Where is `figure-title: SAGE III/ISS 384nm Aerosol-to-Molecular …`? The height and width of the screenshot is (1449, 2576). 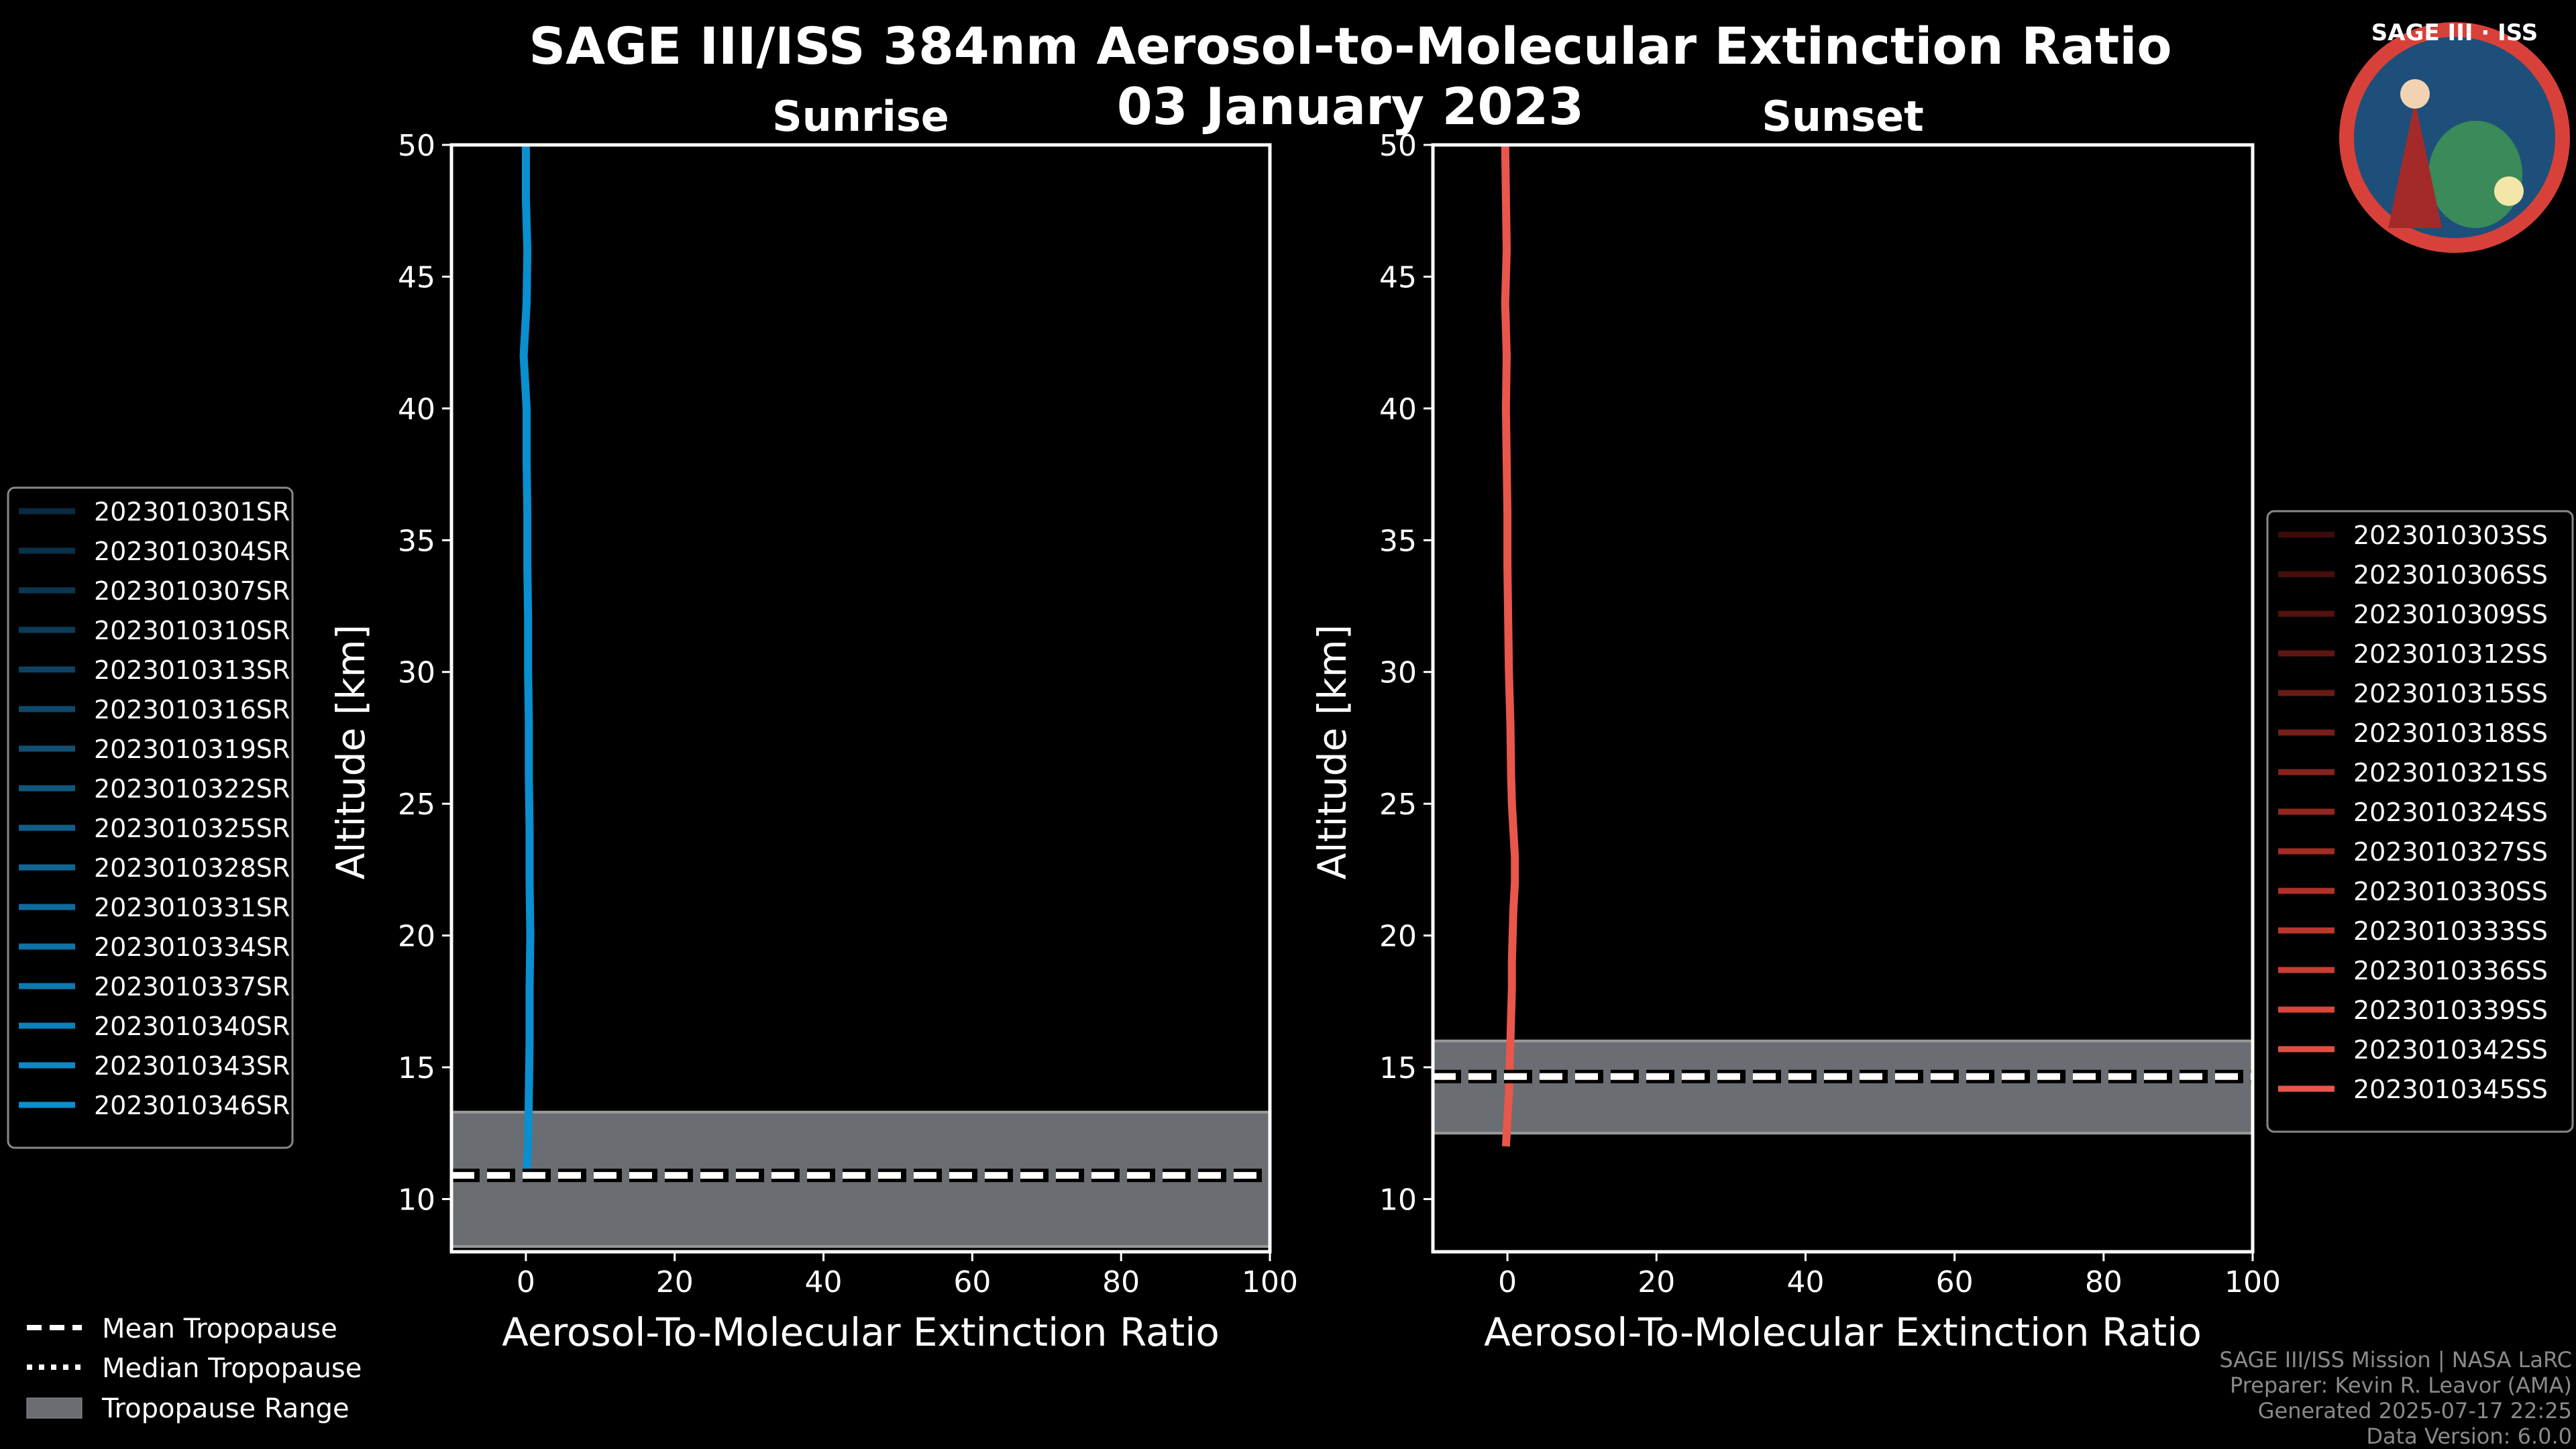
figure-title: SAGE III/ISS 384nm Aerosol-to-Molecular … is located at coordinates (1350, 46).